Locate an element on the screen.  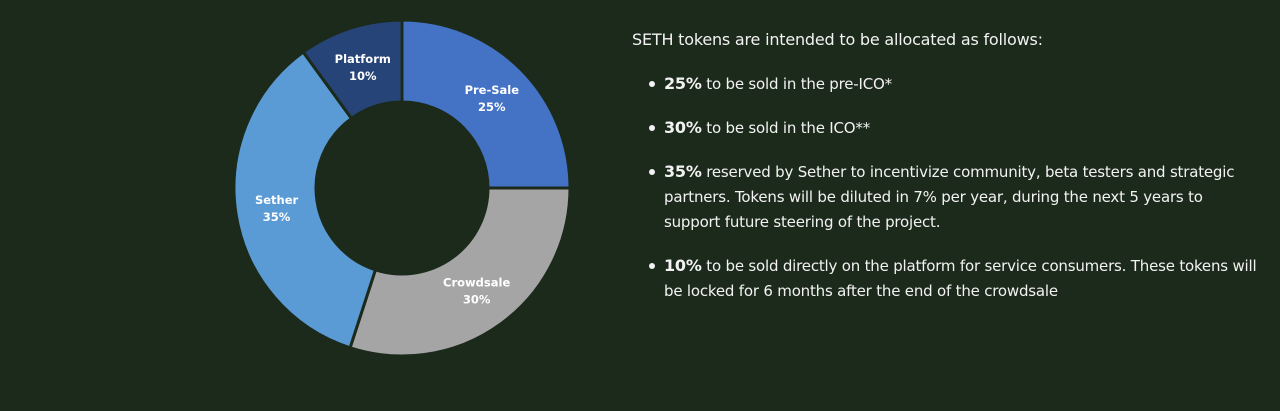
slice-crowdsale is located at coordinates (460, 272).